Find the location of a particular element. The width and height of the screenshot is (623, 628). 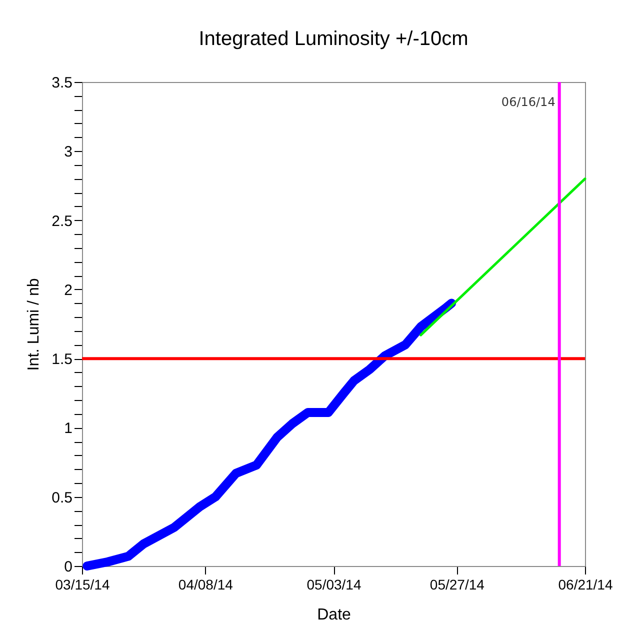

ref-line-label: 06/16/14 is located at coordinates (528, 102).